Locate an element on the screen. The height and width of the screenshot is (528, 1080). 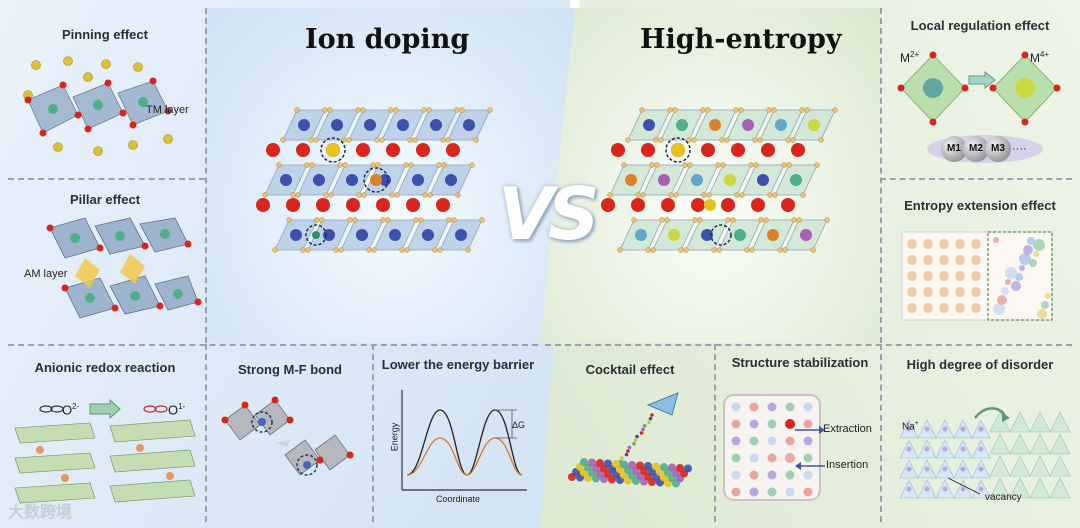
entropy-extension-illustration is located at coordinates (977, 276).